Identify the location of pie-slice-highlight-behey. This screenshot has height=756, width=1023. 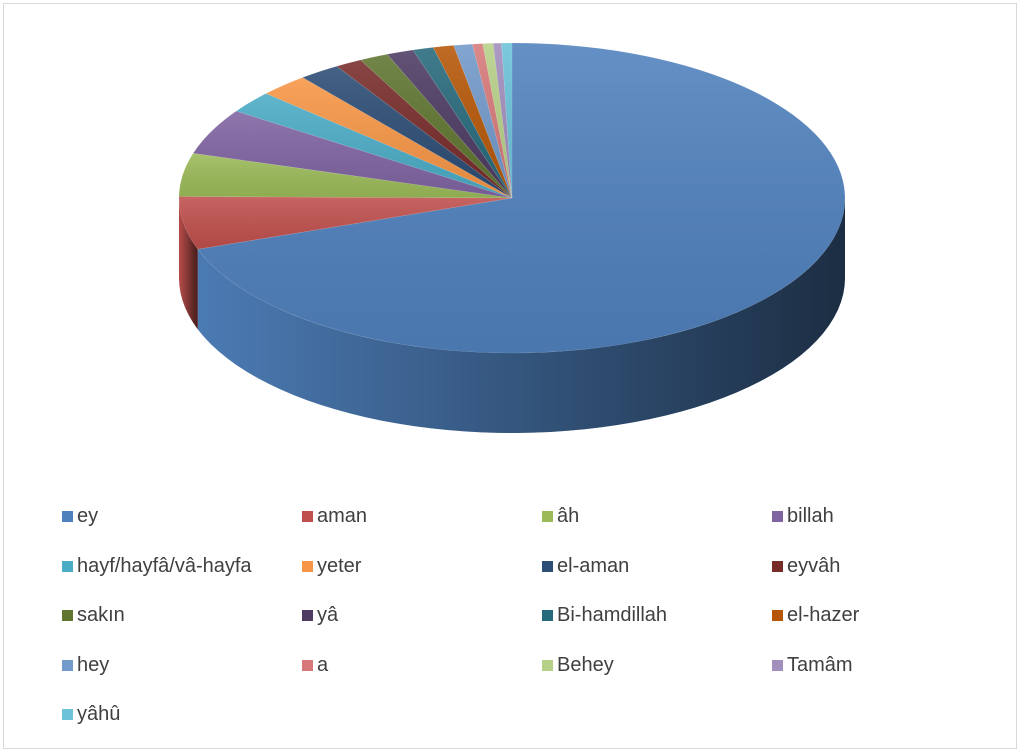
(497, 120).